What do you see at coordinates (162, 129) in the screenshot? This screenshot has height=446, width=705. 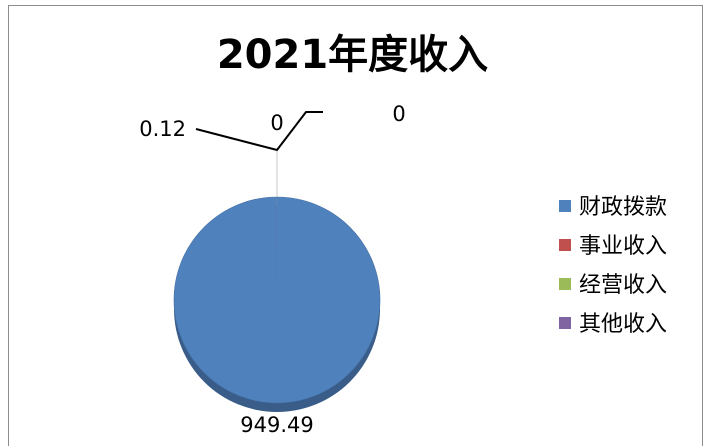 I see `data-label-2: 0.12` at bounding box center [162, 129].